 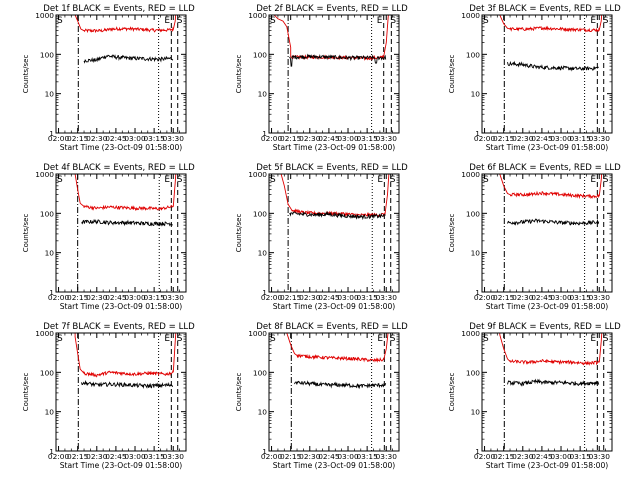 What do you see at coordinates (116, 138) in the screenshot?
I see `x-tick-label: 02:45` at bounding box center [116, 138].